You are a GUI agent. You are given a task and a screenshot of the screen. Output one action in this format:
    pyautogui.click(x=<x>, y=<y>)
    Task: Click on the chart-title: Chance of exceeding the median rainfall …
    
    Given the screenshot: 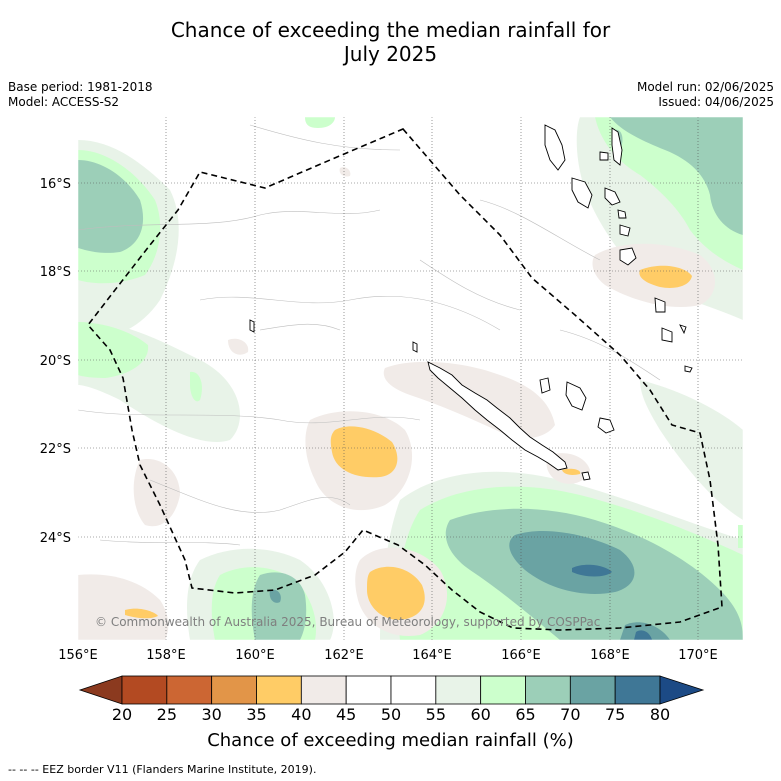 What is the action you would take?
    pyautogui.click(x=390, y=42)
    